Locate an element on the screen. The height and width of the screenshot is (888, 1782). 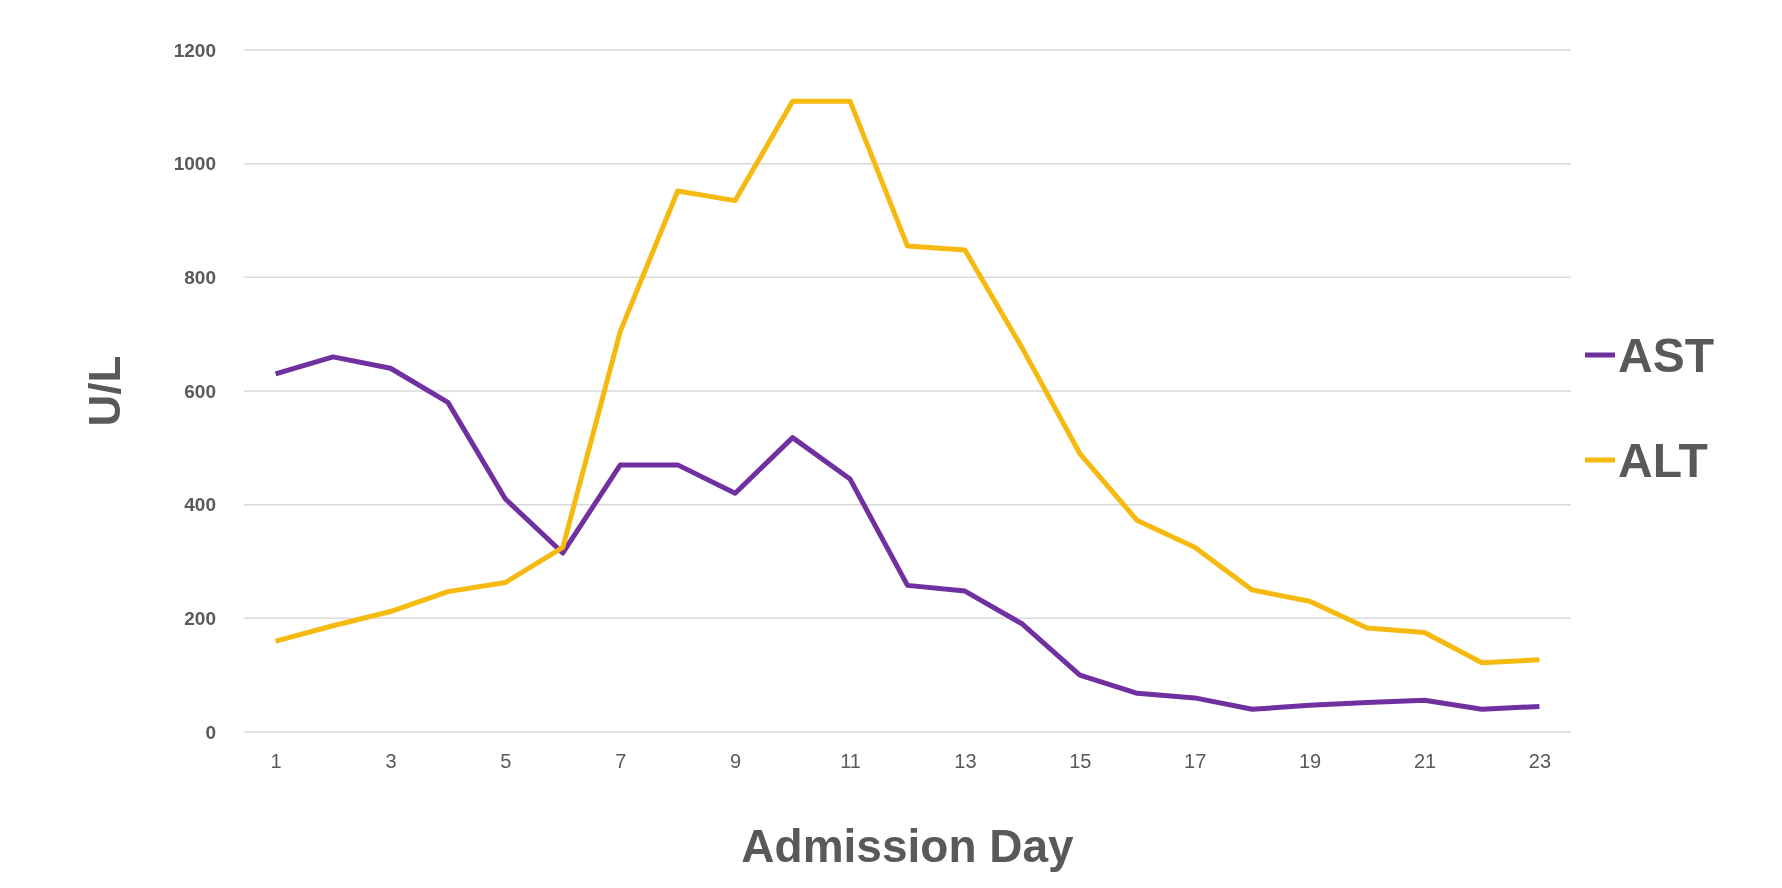
x-tick-label: 17 is located at coordinates (1195, 761).